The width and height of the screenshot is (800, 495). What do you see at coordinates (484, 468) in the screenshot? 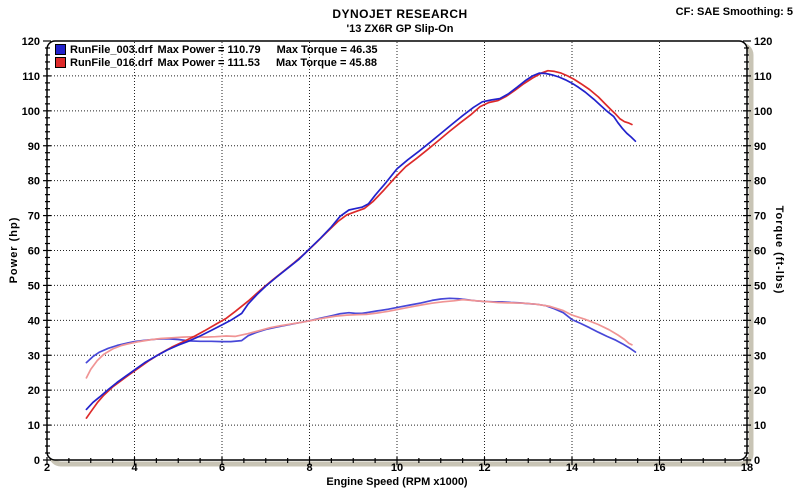
I see `x-axis-tick-label: 12` at bounding box center [484, 468].